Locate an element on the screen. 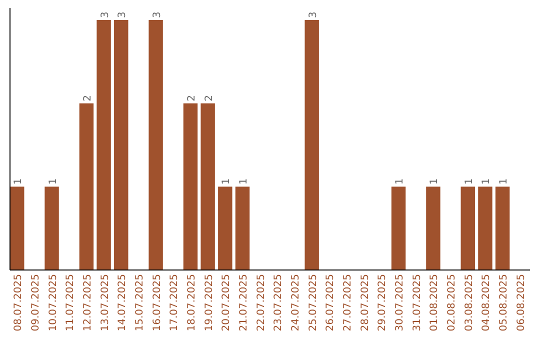 The height and width of the screenshot is (340, 540). x-tick-label: 23.07.2025 is located at coordinates (278, 303).